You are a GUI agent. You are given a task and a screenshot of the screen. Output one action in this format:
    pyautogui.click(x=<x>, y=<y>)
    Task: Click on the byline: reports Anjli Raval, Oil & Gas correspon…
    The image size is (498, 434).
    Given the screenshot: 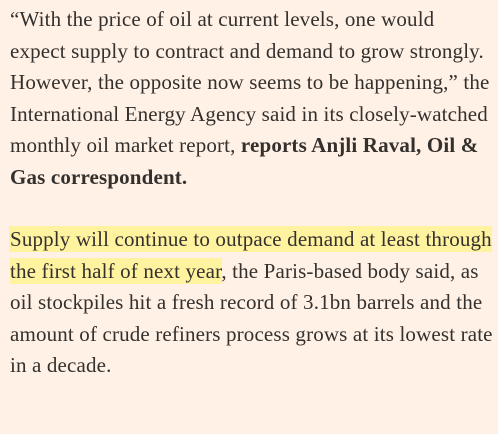 What is the action you would take?
    pyautogui.click(x=244, y=161)
    